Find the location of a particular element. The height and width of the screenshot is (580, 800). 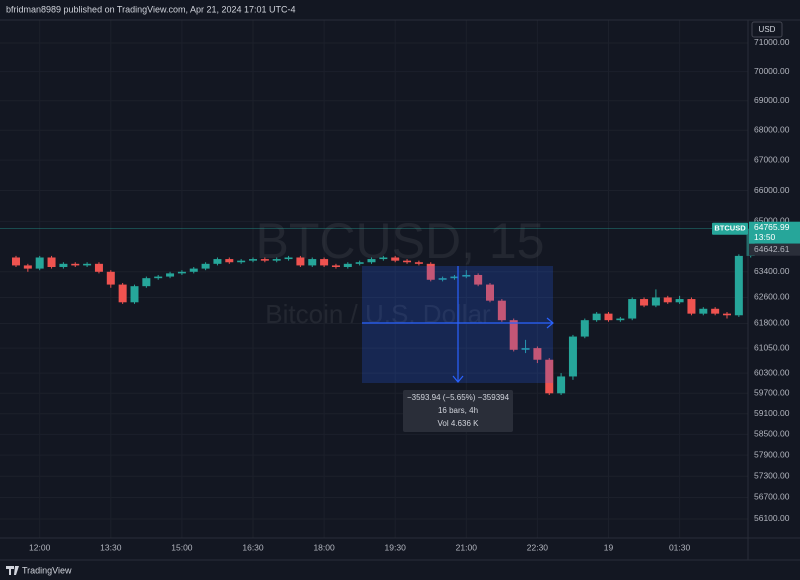

price-tag is located at coordinates (774, 232).